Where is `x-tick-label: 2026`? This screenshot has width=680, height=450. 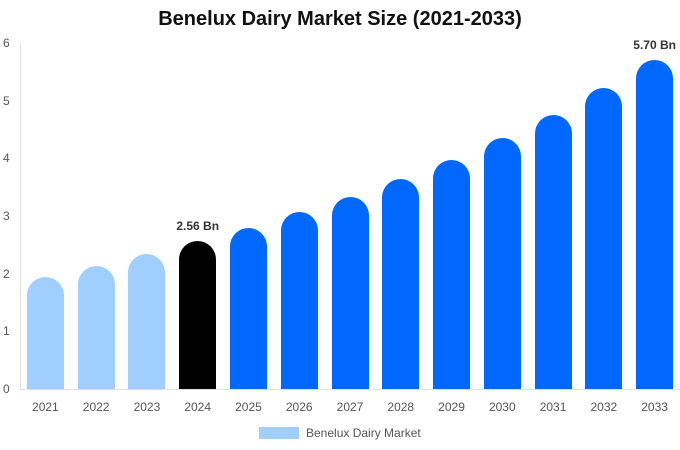 x-tick-label: 2026 is located at coordinates (299, 407).